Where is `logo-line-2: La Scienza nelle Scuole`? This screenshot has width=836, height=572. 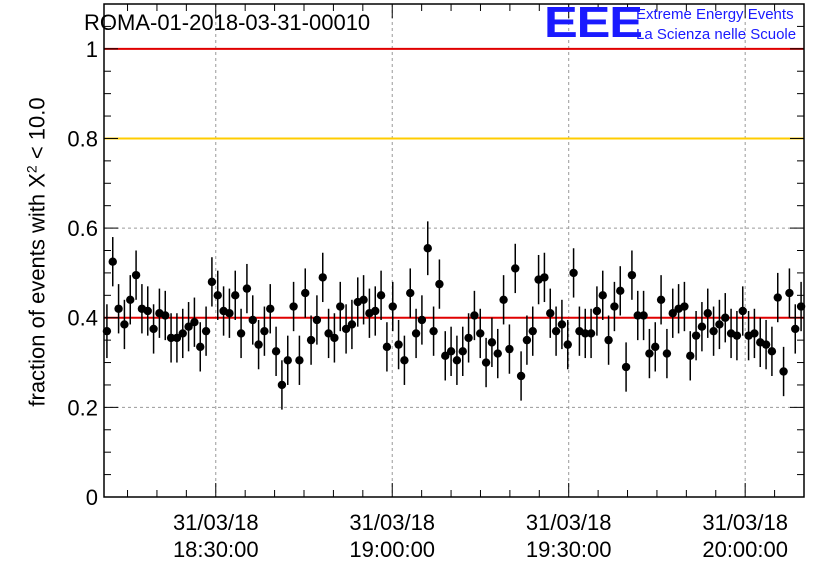
logo-line-2: La Scienza nelle Scuole is located at coordinates (716, 34).